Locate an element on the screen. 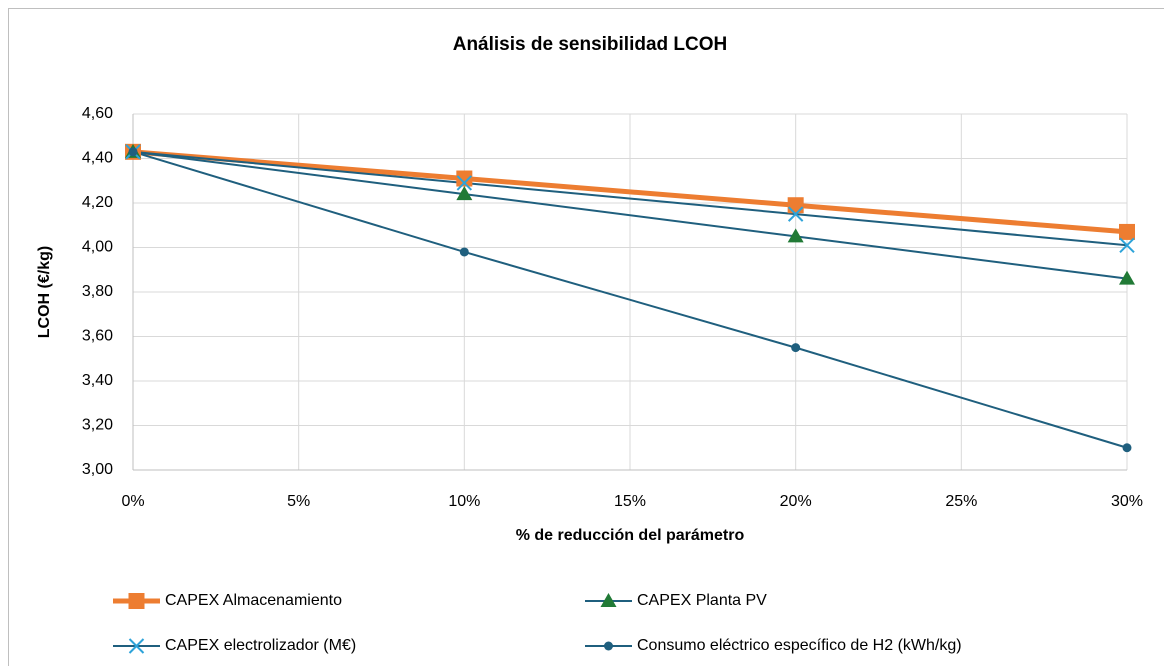  x-tick-label: 0% is located at coordinates (132, 501).